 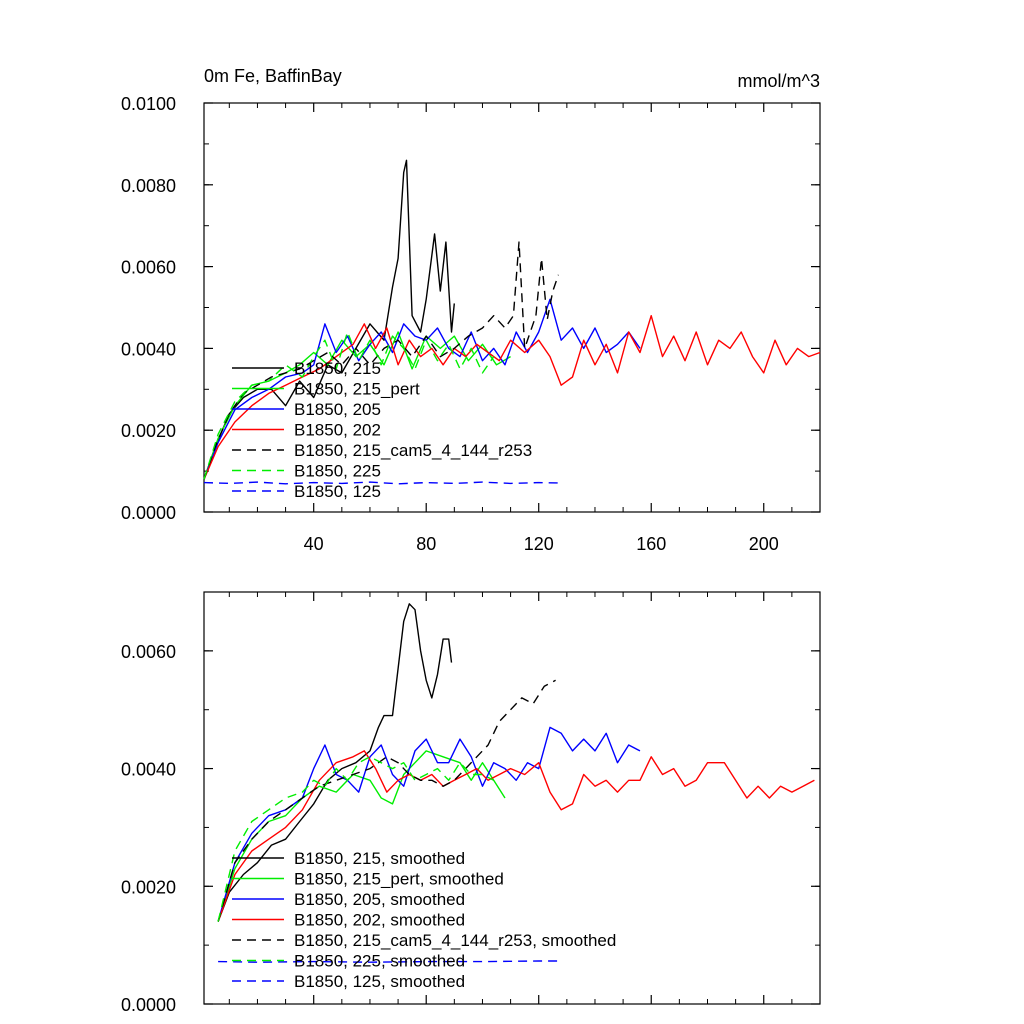 What do you see at coordinates (273, 76) in the screenshot?
I see `top-panel-title: 0m Fe, BaffinBay` at bounding box center [273, 76].